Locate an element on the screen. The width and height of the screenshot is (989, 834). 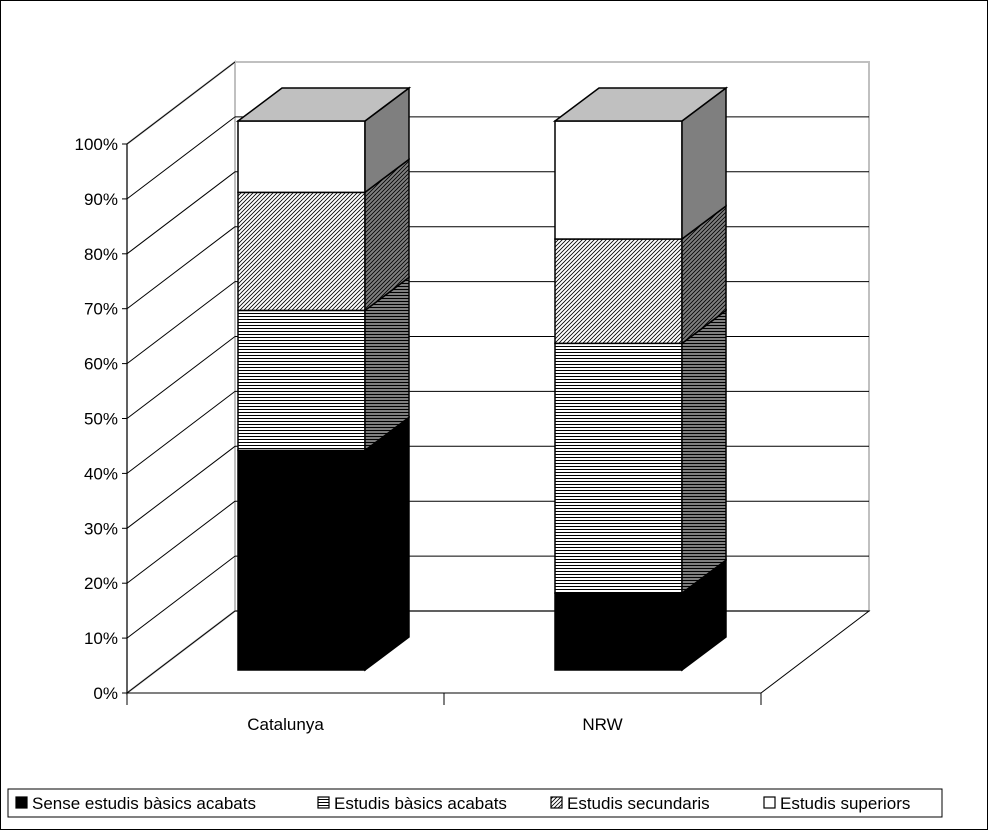
bar-top-nrw is located at coordinates (640, 104).